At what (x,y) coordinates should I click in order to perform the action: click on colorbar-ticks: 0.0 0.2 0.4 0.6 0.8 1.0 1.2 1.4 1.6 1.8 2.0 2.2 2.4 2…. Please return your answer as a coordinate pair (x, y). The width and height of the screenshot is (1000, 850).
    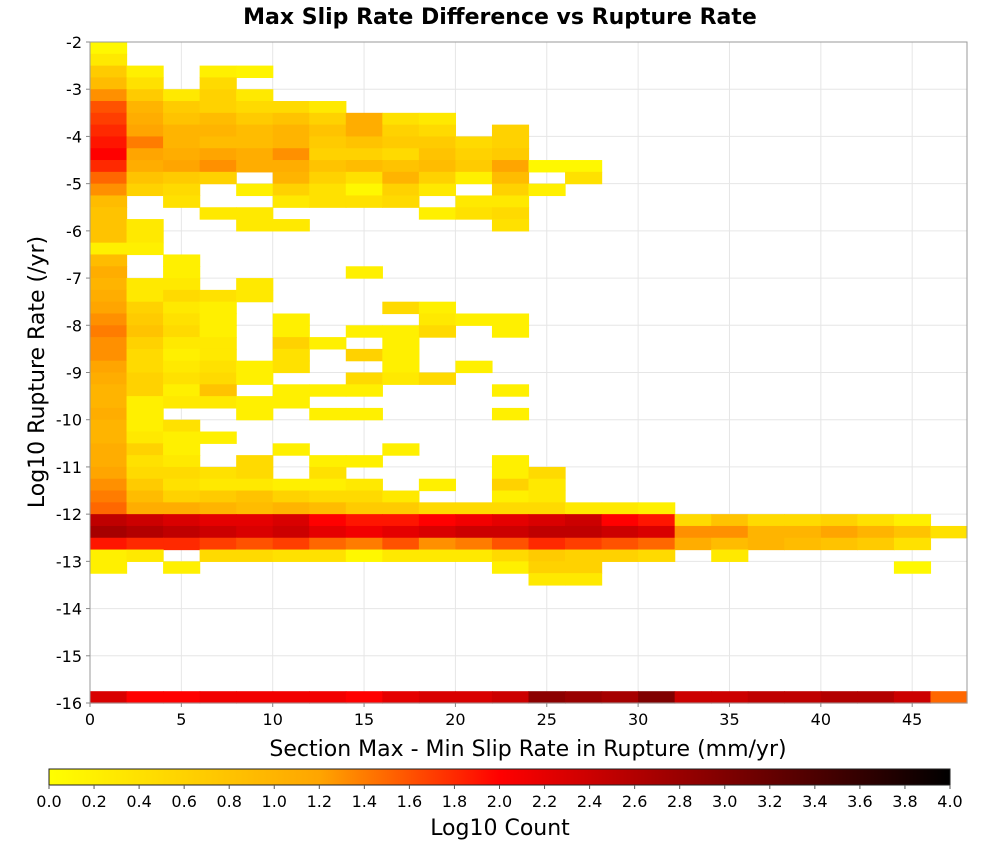
    Looking at the image, I should click on (499, 798).